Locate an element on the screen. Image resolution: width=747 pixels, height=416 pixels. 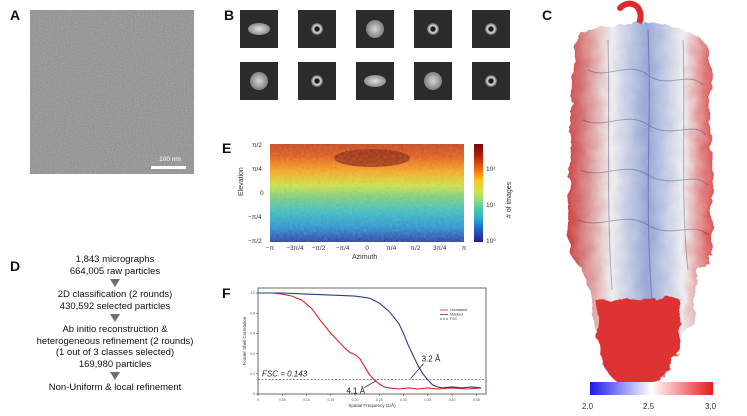
micrograph-texture is located at coordinates (112, 92).